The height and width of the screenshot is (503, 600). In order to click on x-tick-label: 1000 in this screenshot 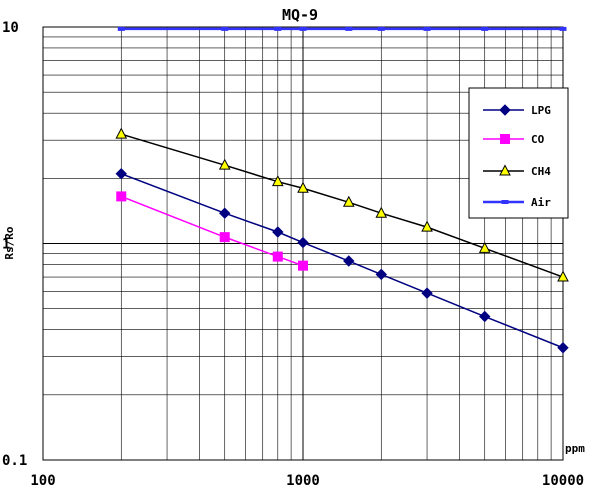, I will do `click(303, 481)`.